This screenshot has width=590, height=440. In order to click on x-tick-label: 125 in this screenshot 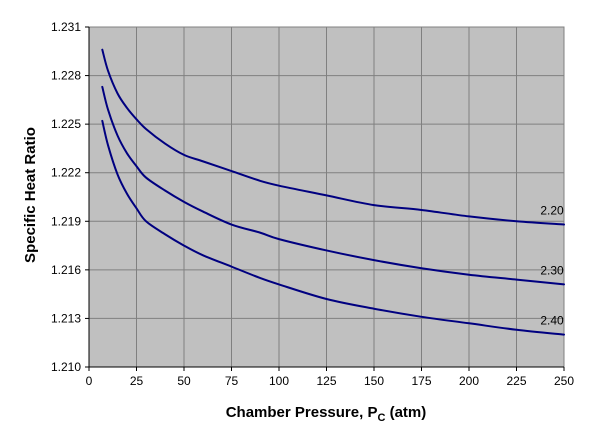, I will do `click(326, 381)`.